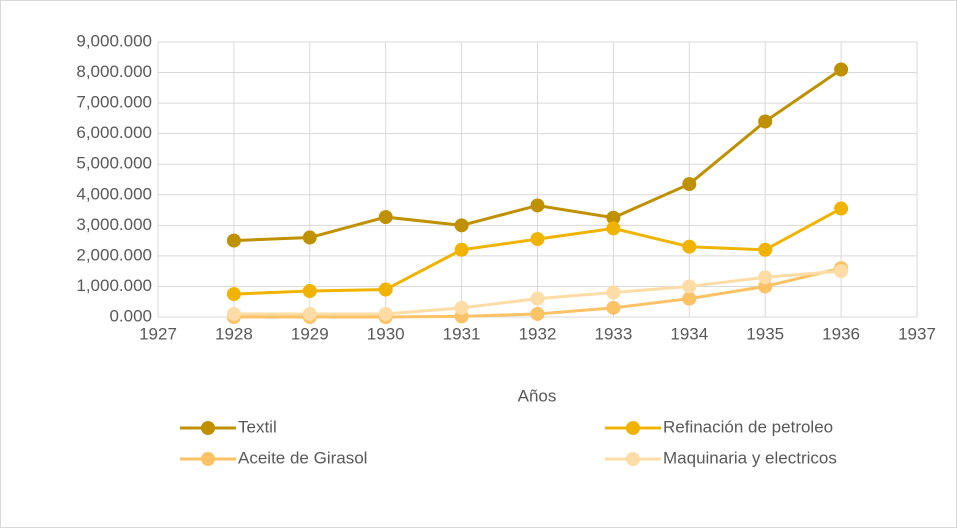 The height and width of the screenshot is (528, 957). I want to click on x-tick-label: 1937, so click(917, 333).